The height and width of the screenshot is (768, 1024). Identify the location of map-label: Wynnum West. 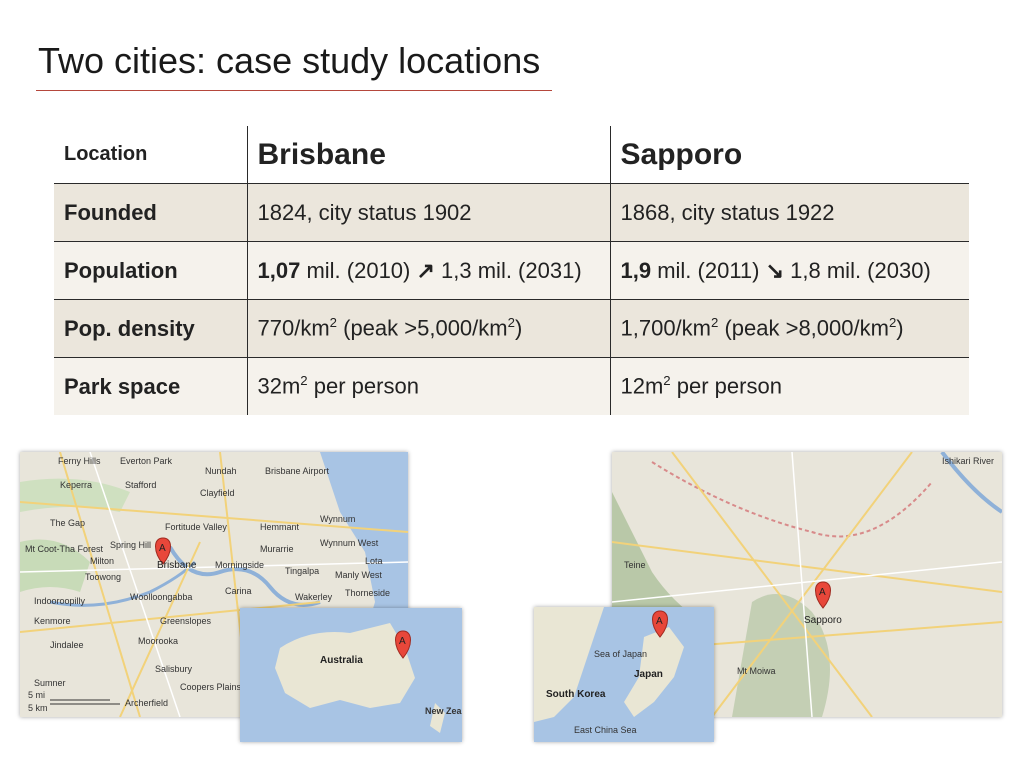
(349, 543).